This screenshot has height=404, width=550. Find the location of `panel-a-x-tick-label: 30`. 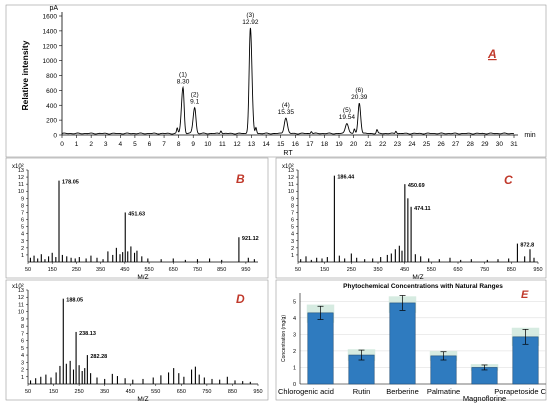

panel-a-x-tick-label: 30 is located at coordinates (500, 144).